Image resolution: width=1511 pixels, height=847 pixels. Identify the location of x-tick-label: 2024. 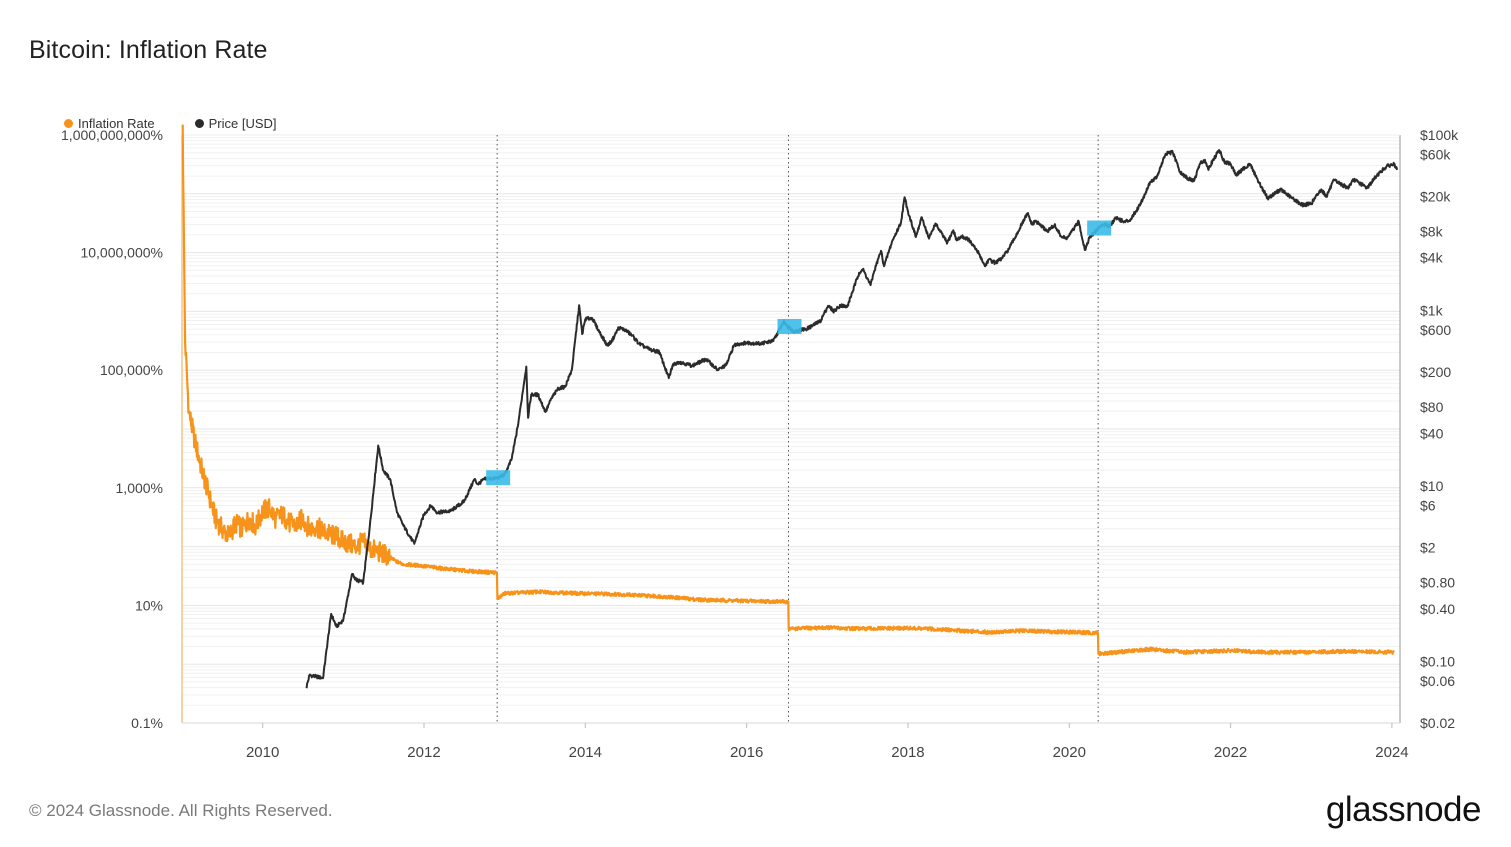
(1391, 752).